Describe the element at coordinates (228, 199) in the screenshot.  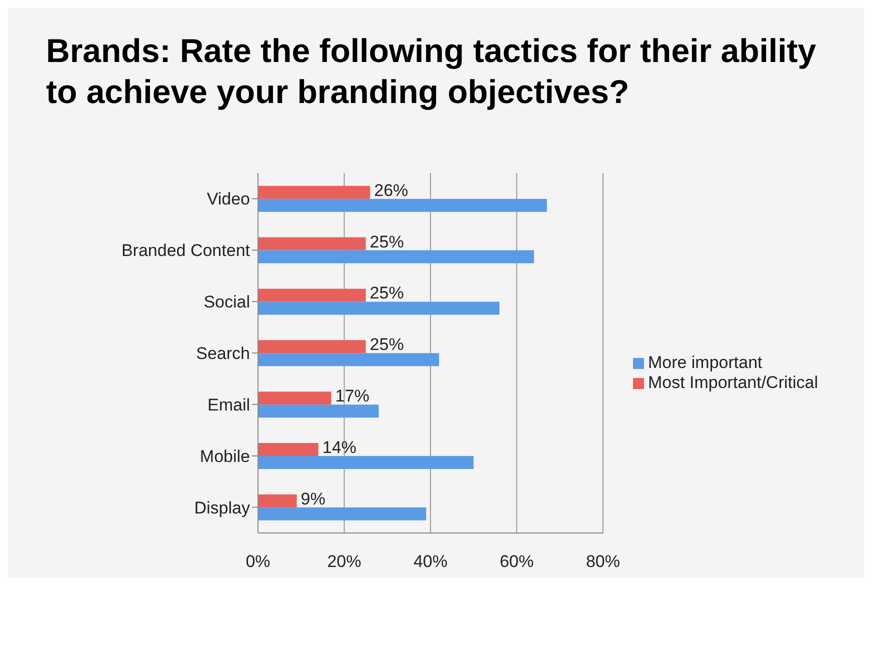
I see `y-tick-label: Video` at that location.